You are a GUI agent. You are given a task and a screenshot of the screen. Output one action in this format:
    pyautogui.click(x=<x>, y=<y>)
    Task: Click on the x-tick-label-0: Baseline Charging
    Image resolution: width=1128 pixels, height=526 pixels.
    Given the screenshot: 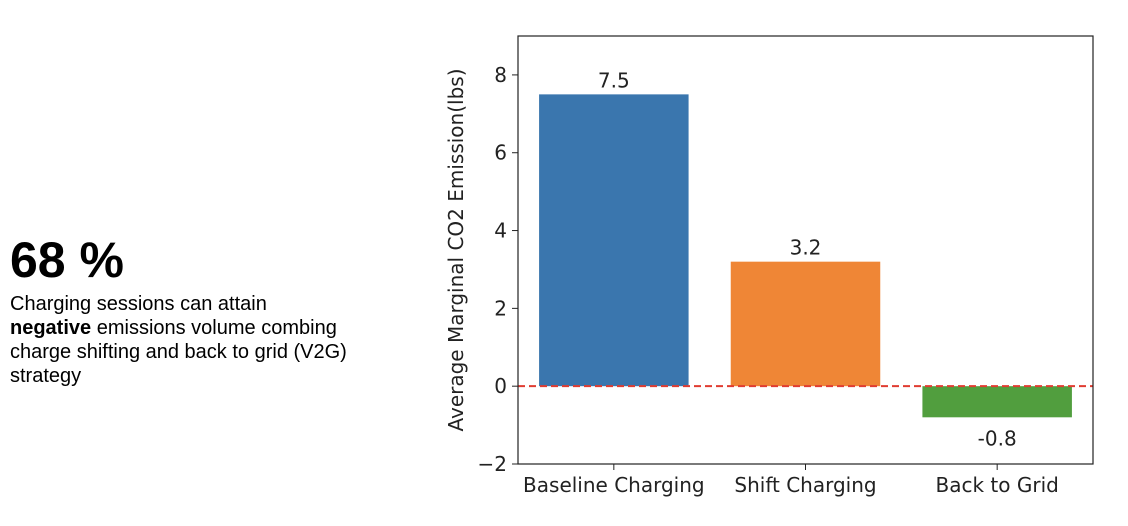 What is the action you would take?
    pyautogui.click(x=614, y=485)
    